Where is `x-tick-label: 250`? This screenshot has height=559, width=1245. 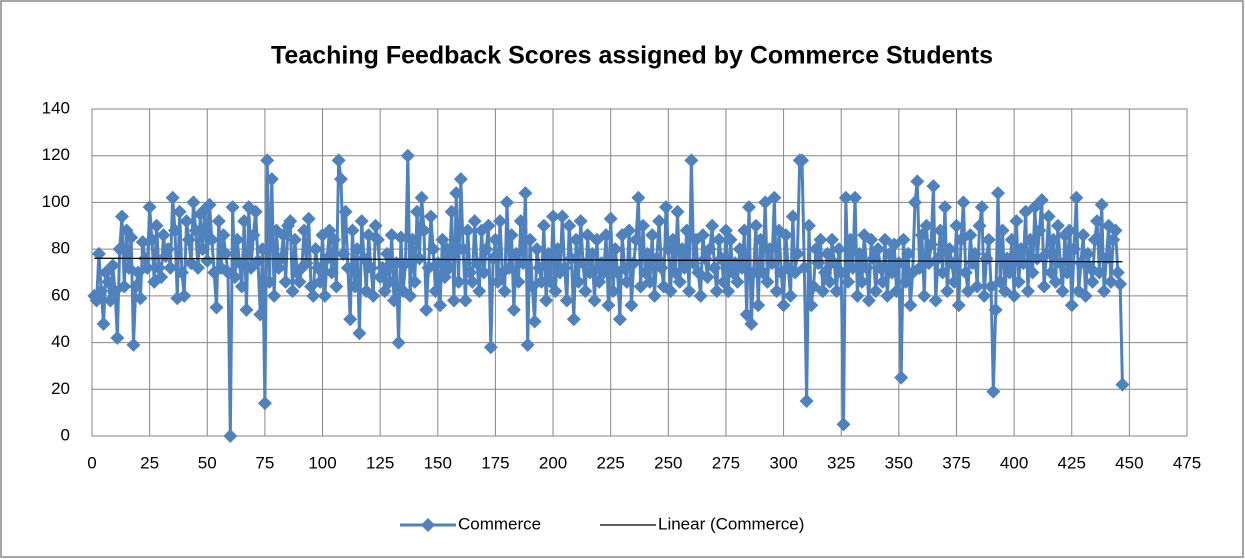 x-tick-label: 250 is located at coordinates (668, 462).